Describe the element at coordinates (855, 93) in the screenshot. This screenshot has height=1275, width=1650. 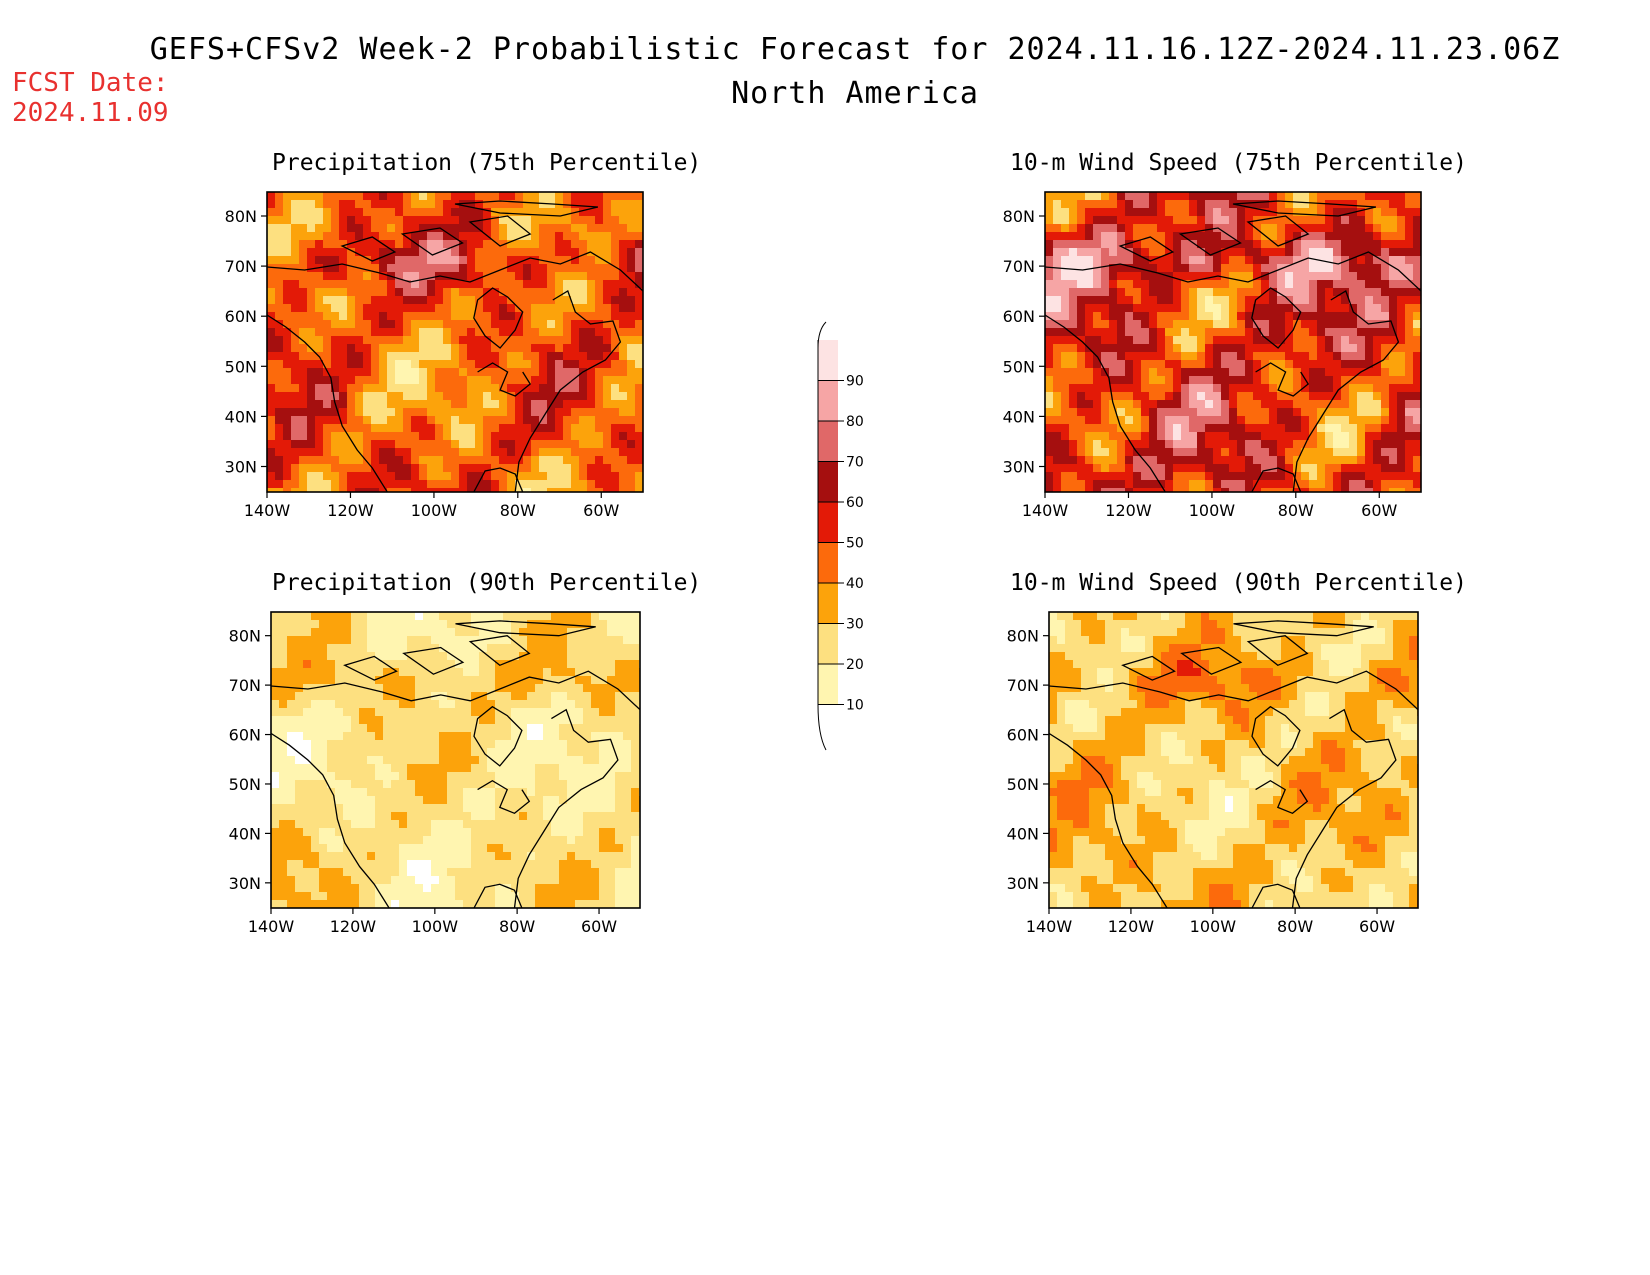
I see `region-subtitle: North America` at that location.